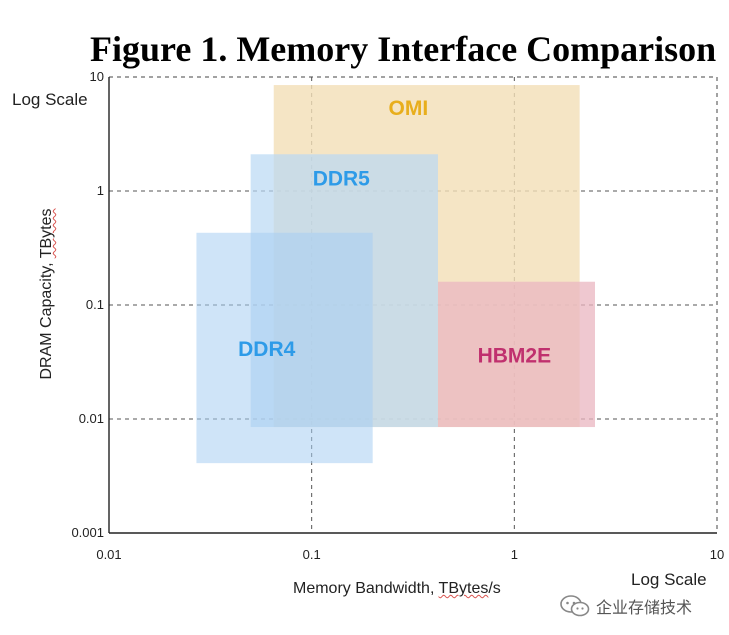 Image resolution: width=729 pixels, height=635 pixels. Describe the element at coordinates (312, 554) in the screenshot. I see `x-tick-label: 0.1` at that location.